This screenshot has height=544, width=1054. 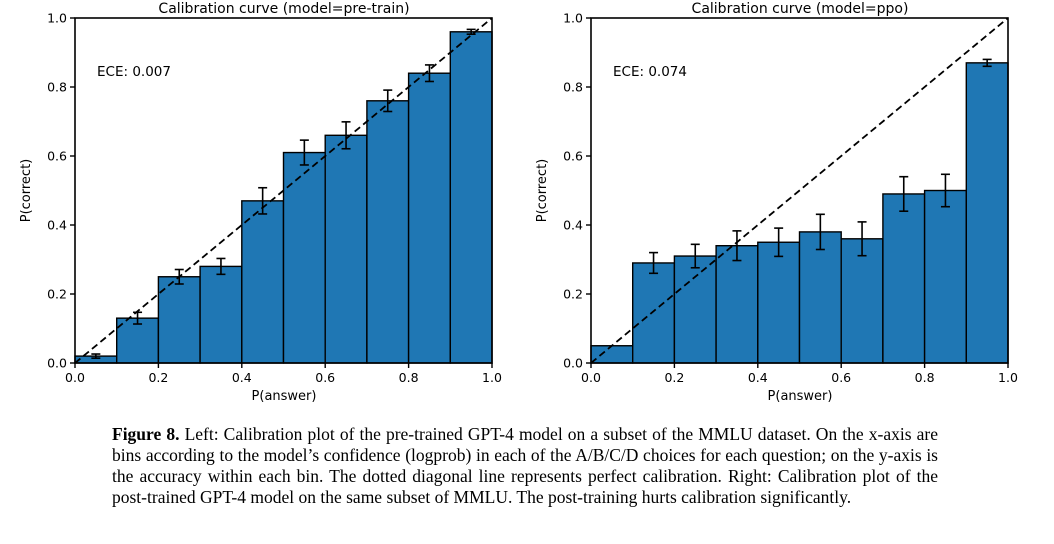 What do you see at coordinates (542, 191) in the screenshot?
I see `y-axis-label-ppo: P(correct)` at bounding box center [542, 191].